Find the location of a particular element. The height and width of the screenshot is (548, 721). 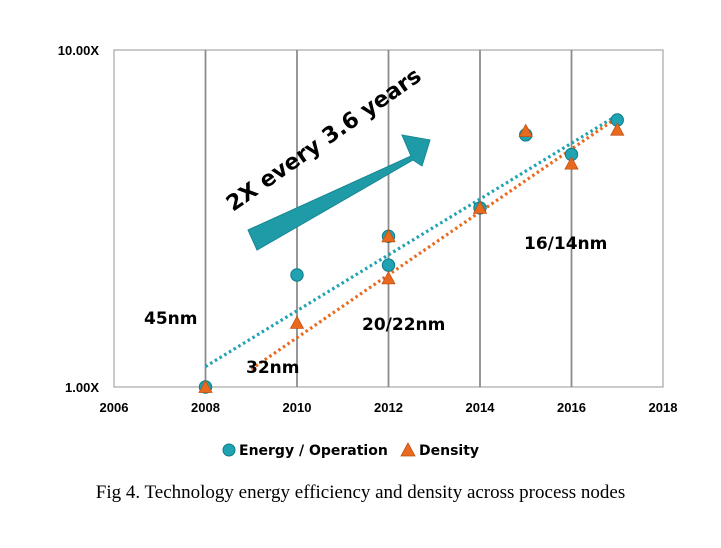

trend-arrow is located at coordinates (339, 192).